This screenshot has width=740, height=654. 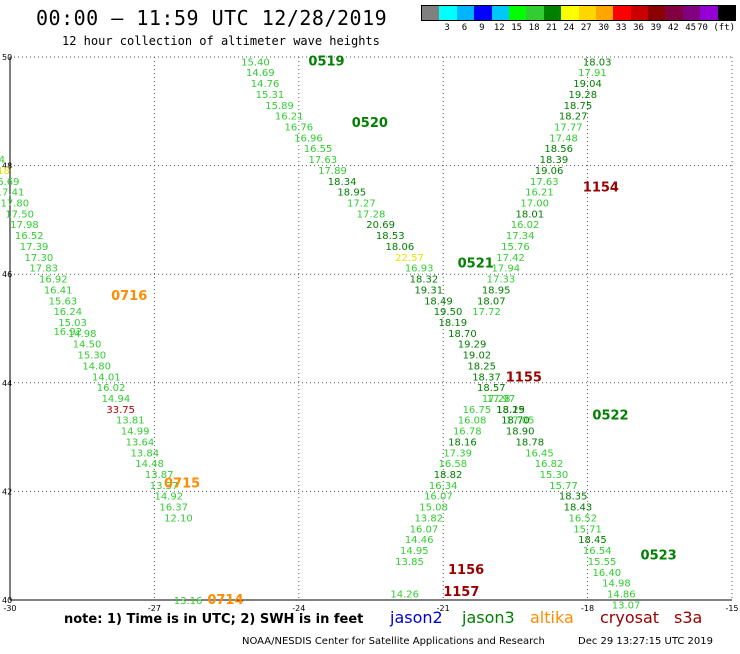 I want to click on pass-time-label: 1157, so click(x=461, y=592).